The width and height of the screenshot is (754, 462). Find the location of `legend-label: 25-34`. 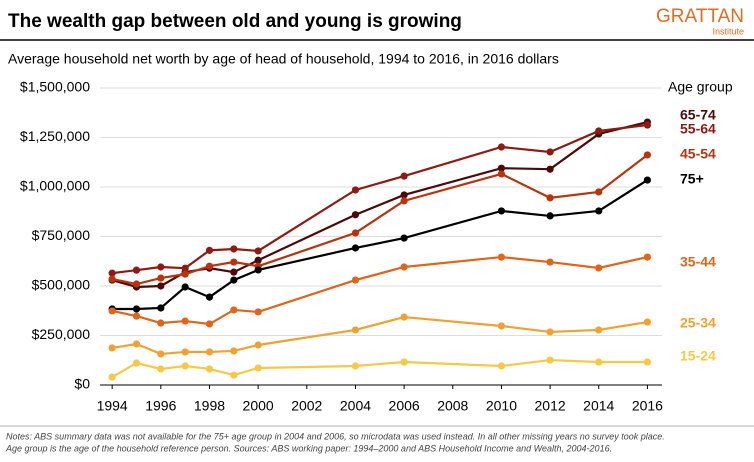

legend-label: 25-34 is located at coordinates (698, 323).